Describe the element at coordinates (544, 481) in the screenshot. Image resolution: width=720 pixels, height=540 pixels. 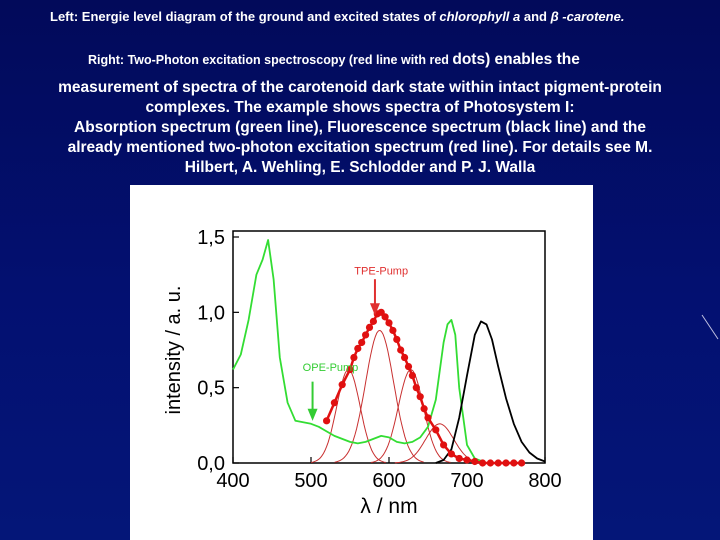
I see `x-tick-label: 800` at that location.